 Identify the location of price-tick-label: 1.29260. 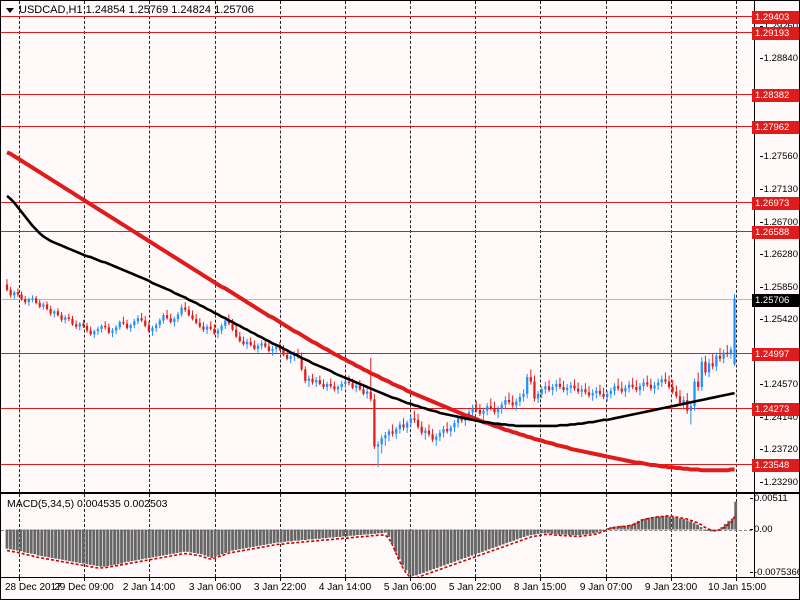
(779, 26).